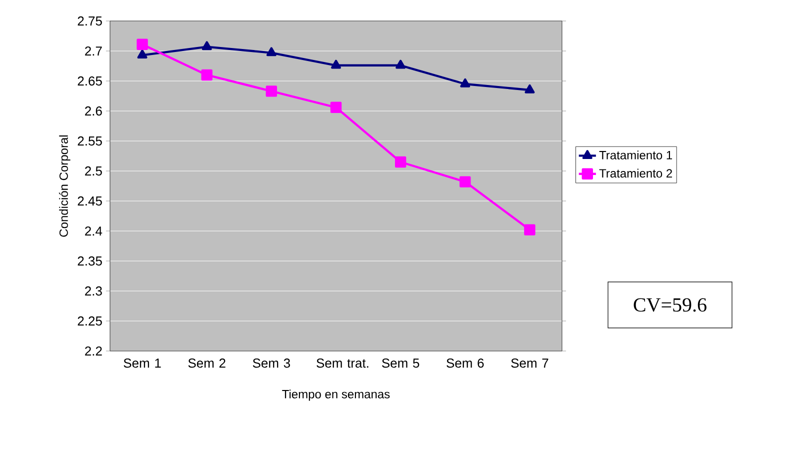  I want to click on y-tick-label: 2.65, so click(90, 81).